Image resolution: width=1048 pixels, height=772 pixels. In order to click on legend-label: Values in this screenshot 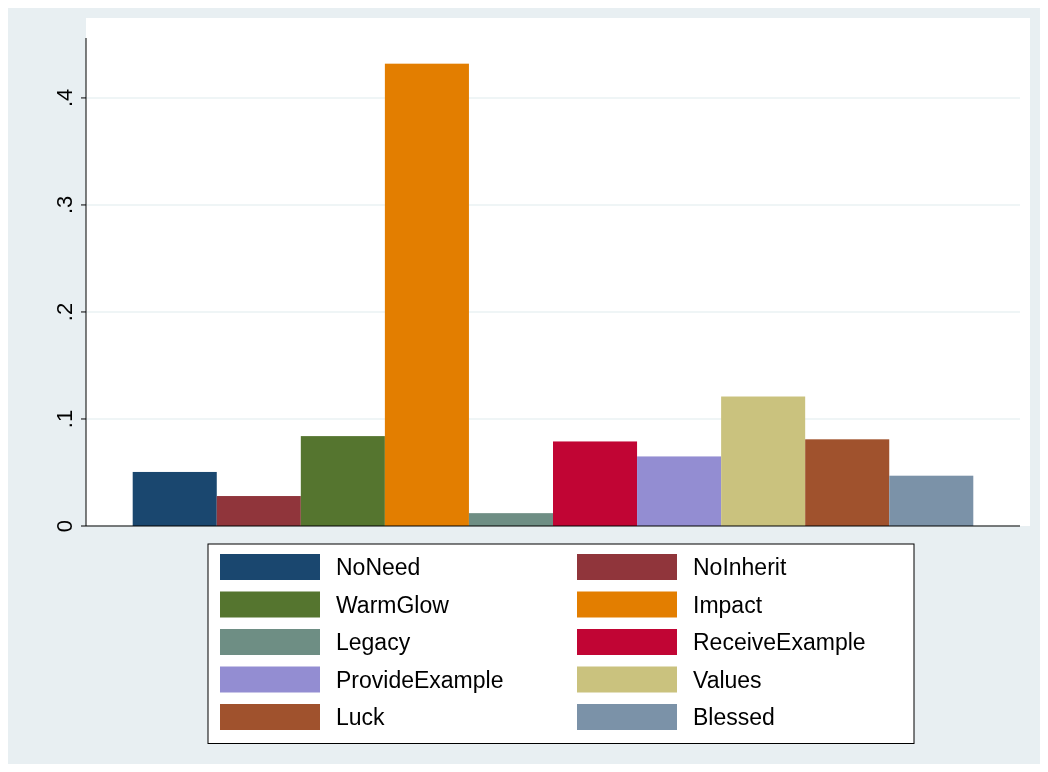, I will do `click(727, 679)`.